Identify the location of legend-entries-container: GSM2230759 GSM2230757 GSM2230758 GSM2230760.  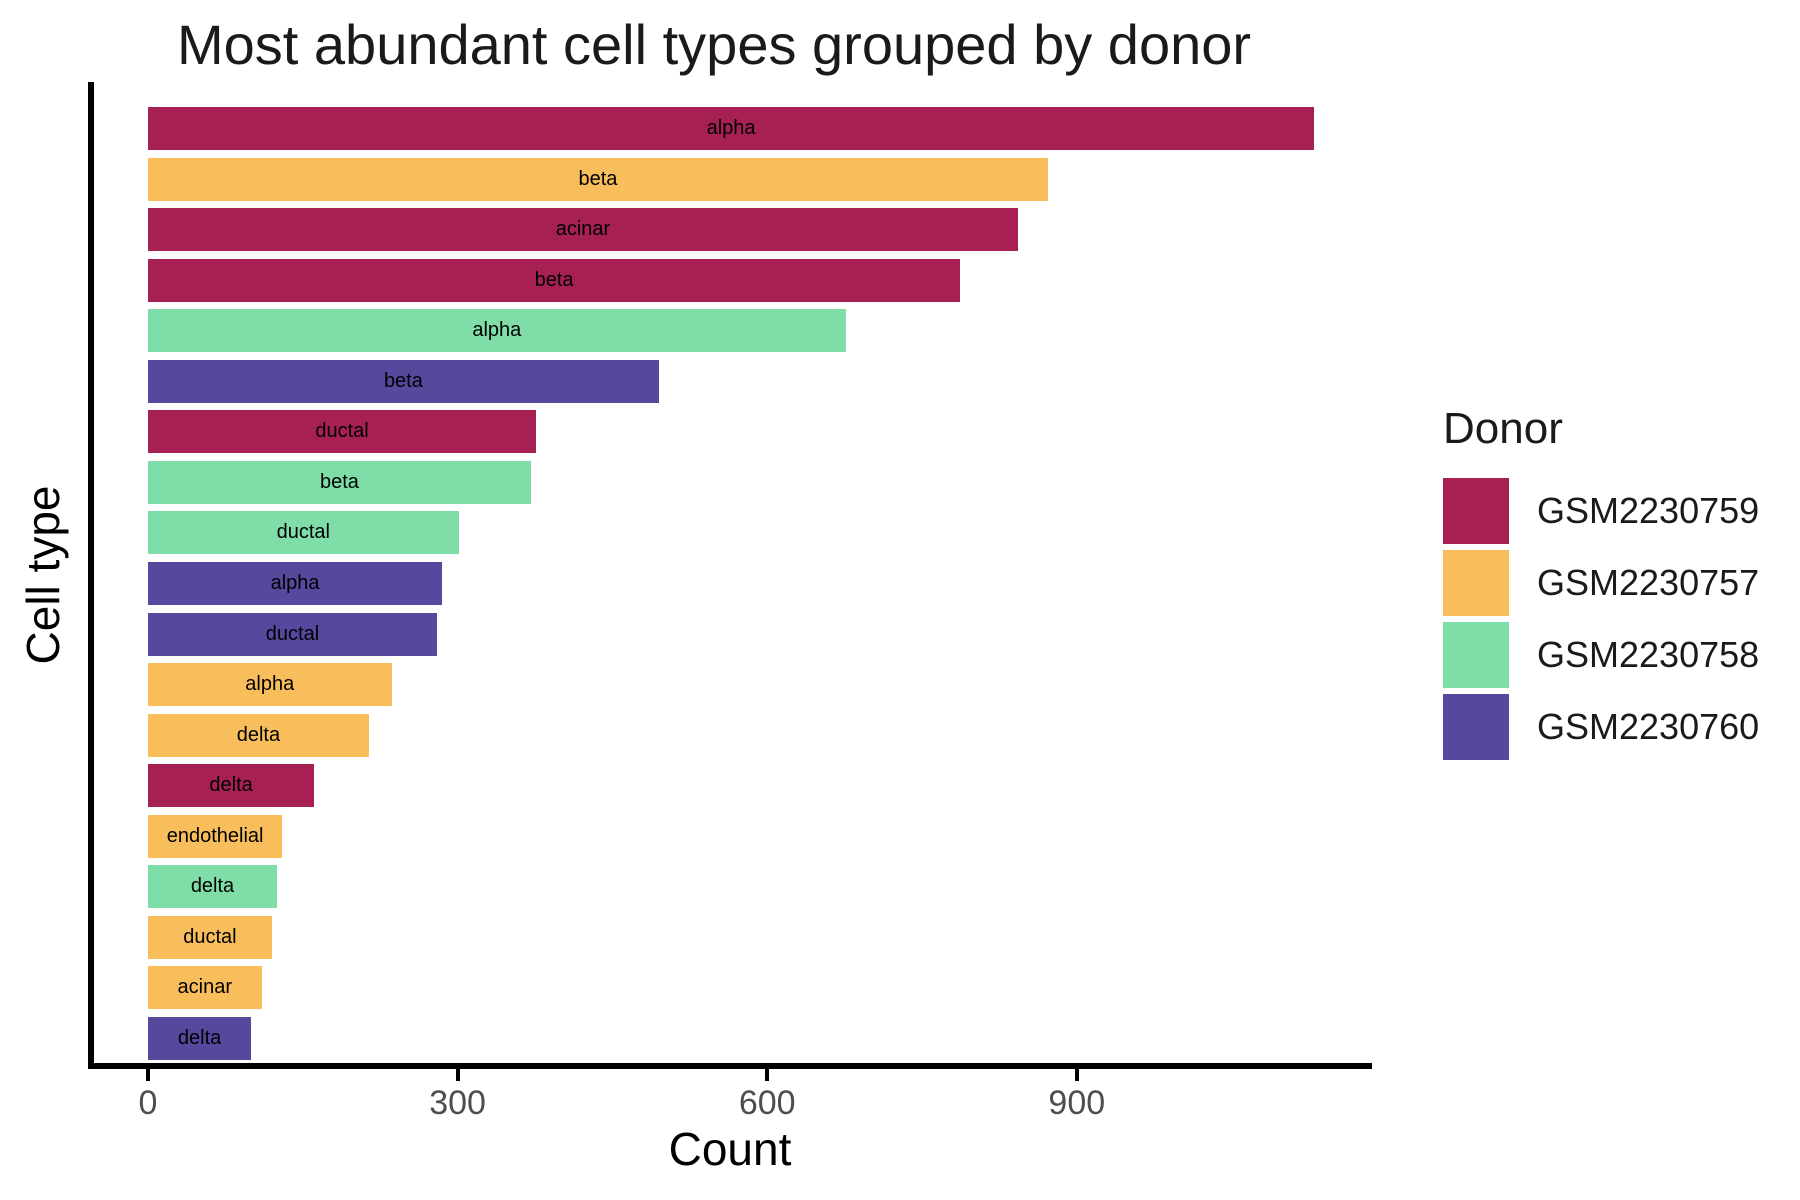
(1601, 619).